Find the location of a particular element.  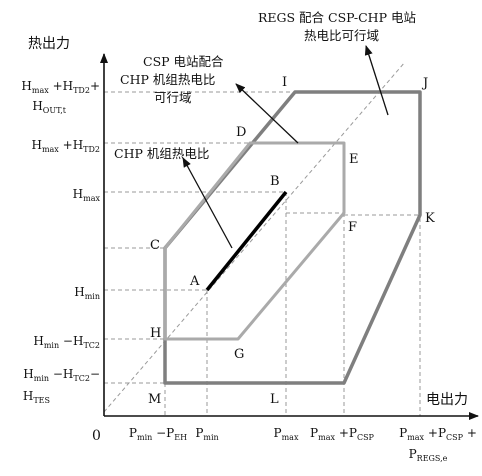

chp-annotation: CHP 机组热电比 is located at coordinates (161, 153).